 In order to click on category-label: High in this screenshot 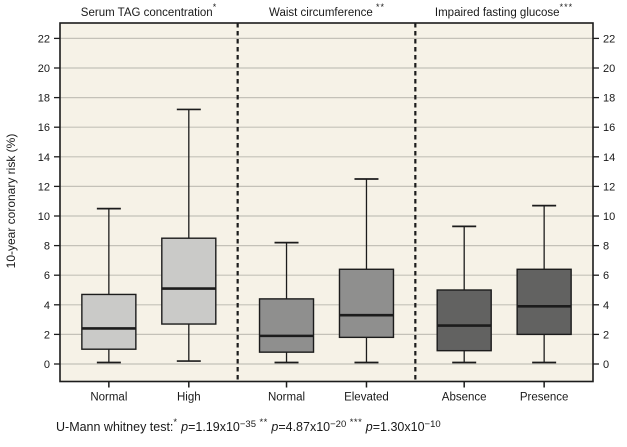, I will do `click(189, 398)`.